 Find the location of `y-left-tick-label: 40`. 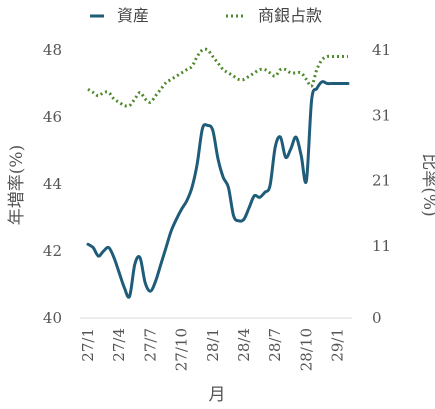

y-left-tick-label: 40 is located at coordinates (52, 318).